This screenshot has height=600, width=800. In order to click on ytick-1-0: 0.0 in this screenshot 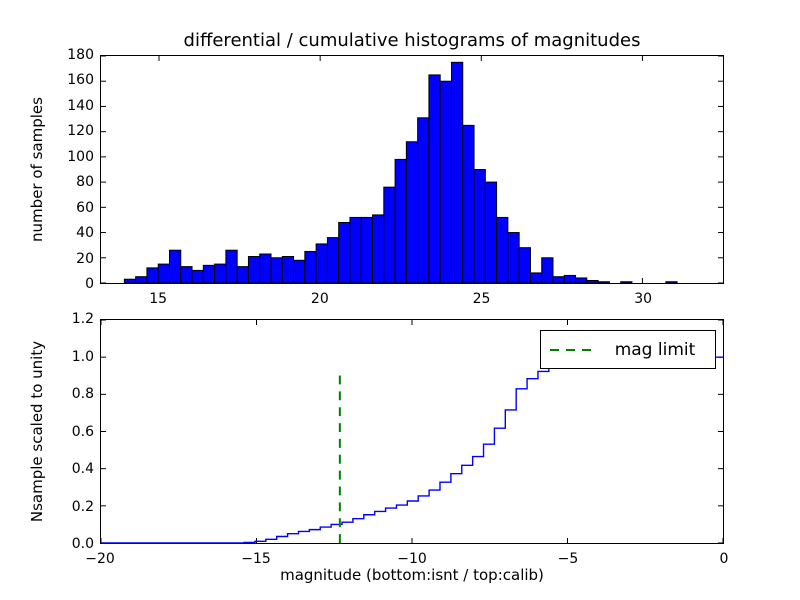, I will do `click(82, 544)`.